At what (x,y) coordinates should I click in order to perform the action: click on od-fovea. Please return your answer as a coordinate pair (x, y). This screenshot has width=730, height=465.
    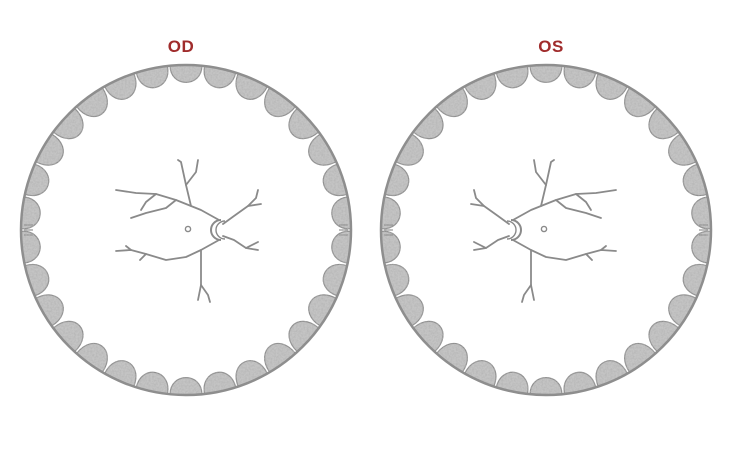
    Looking at the image, I should click on (188, 229).